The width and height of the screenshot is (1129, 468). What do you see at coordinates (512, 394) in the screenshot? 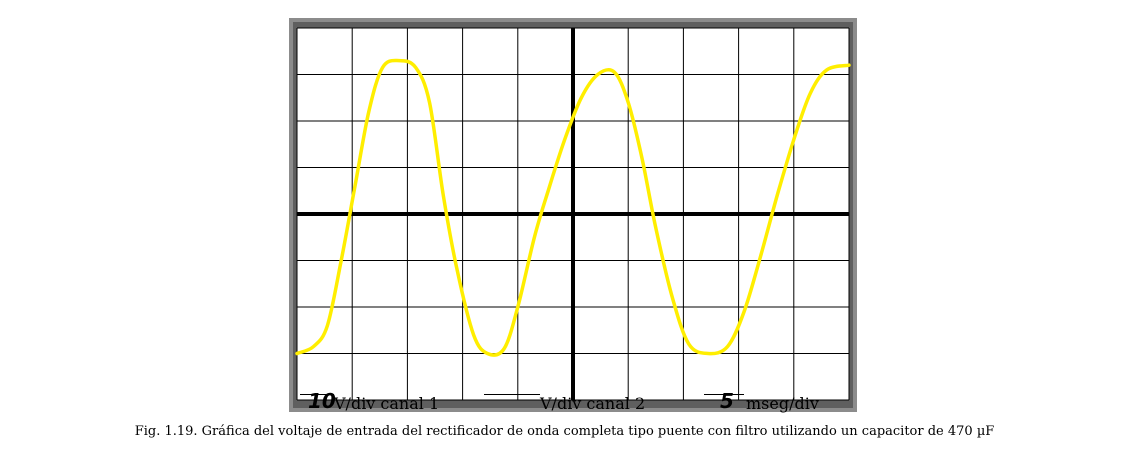
I see `ch2-value-underline` at bounding box center [512, 394].